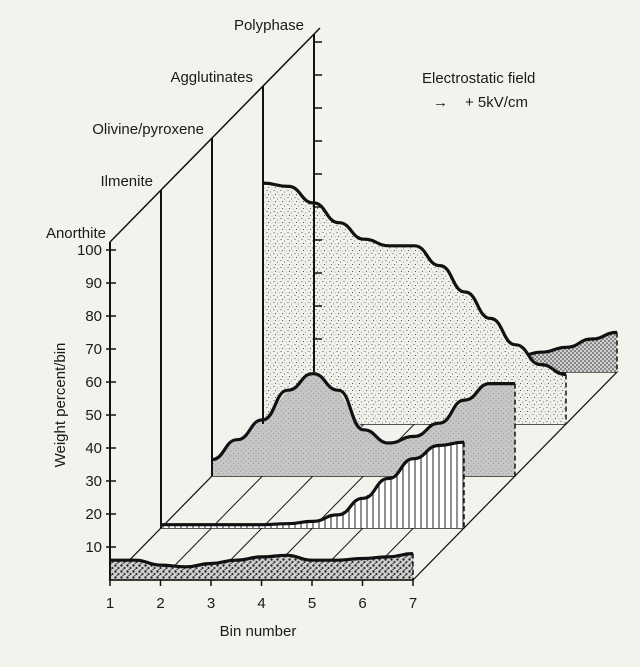 The height and width of the screenshot is (667, 640). Describe the element at coordinates (478, 90) in the screenshot. I see `annotation: Electrostatic field → + 5kV/cm` at that location.